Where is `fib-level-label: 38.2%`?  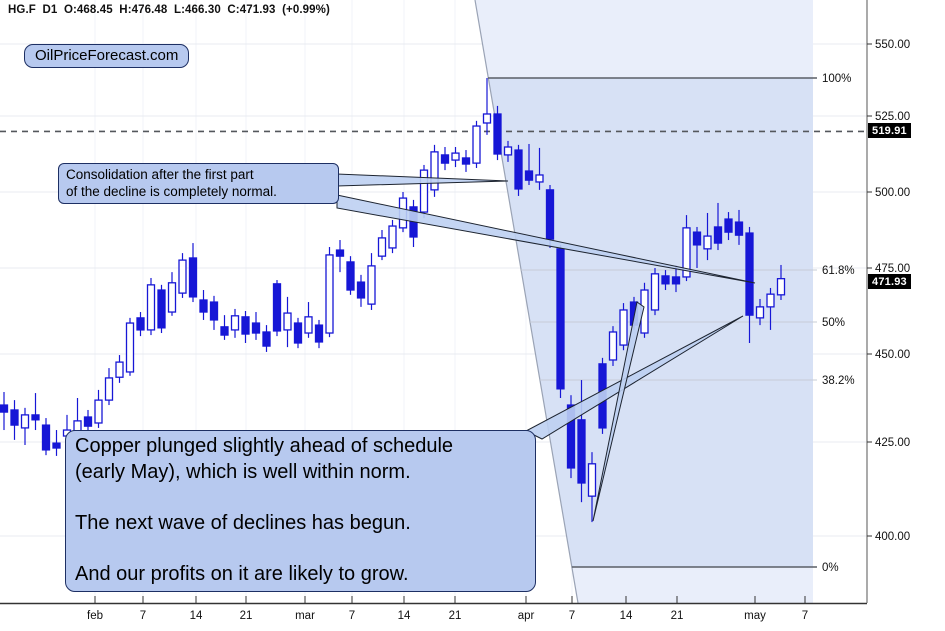 fib-level-label: 38.2% is located at coordinates (838, 381).